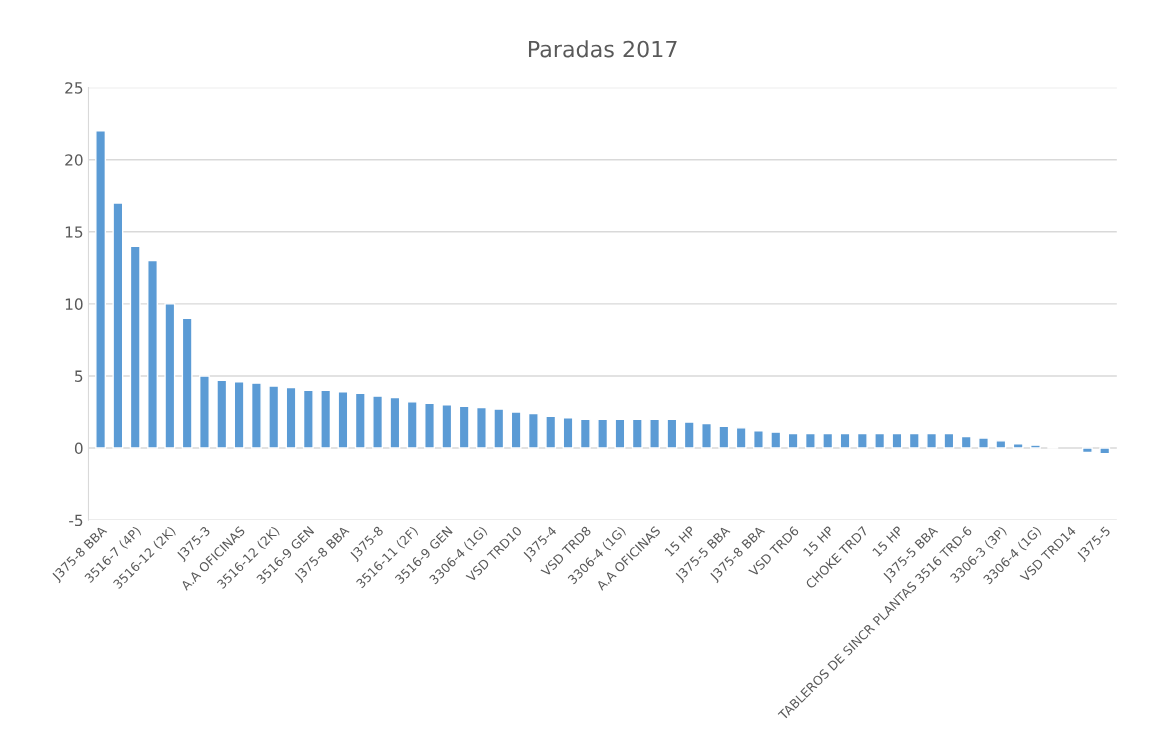 The width and height of the screenshot is (1149, 743). Describe the element at coordinates (78, 448) in the screenshot. I see `y-tick-label: 0` at that location.